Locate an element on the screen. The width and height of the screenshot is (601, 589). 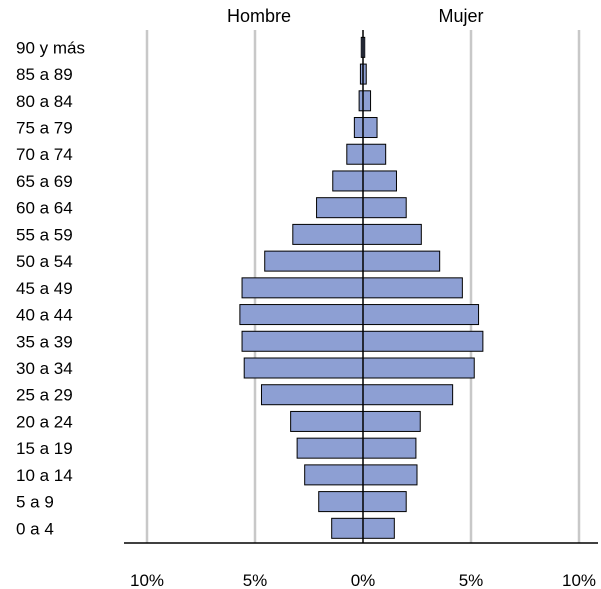
x-tick-label: 0% is located at coordinates (363, 580).